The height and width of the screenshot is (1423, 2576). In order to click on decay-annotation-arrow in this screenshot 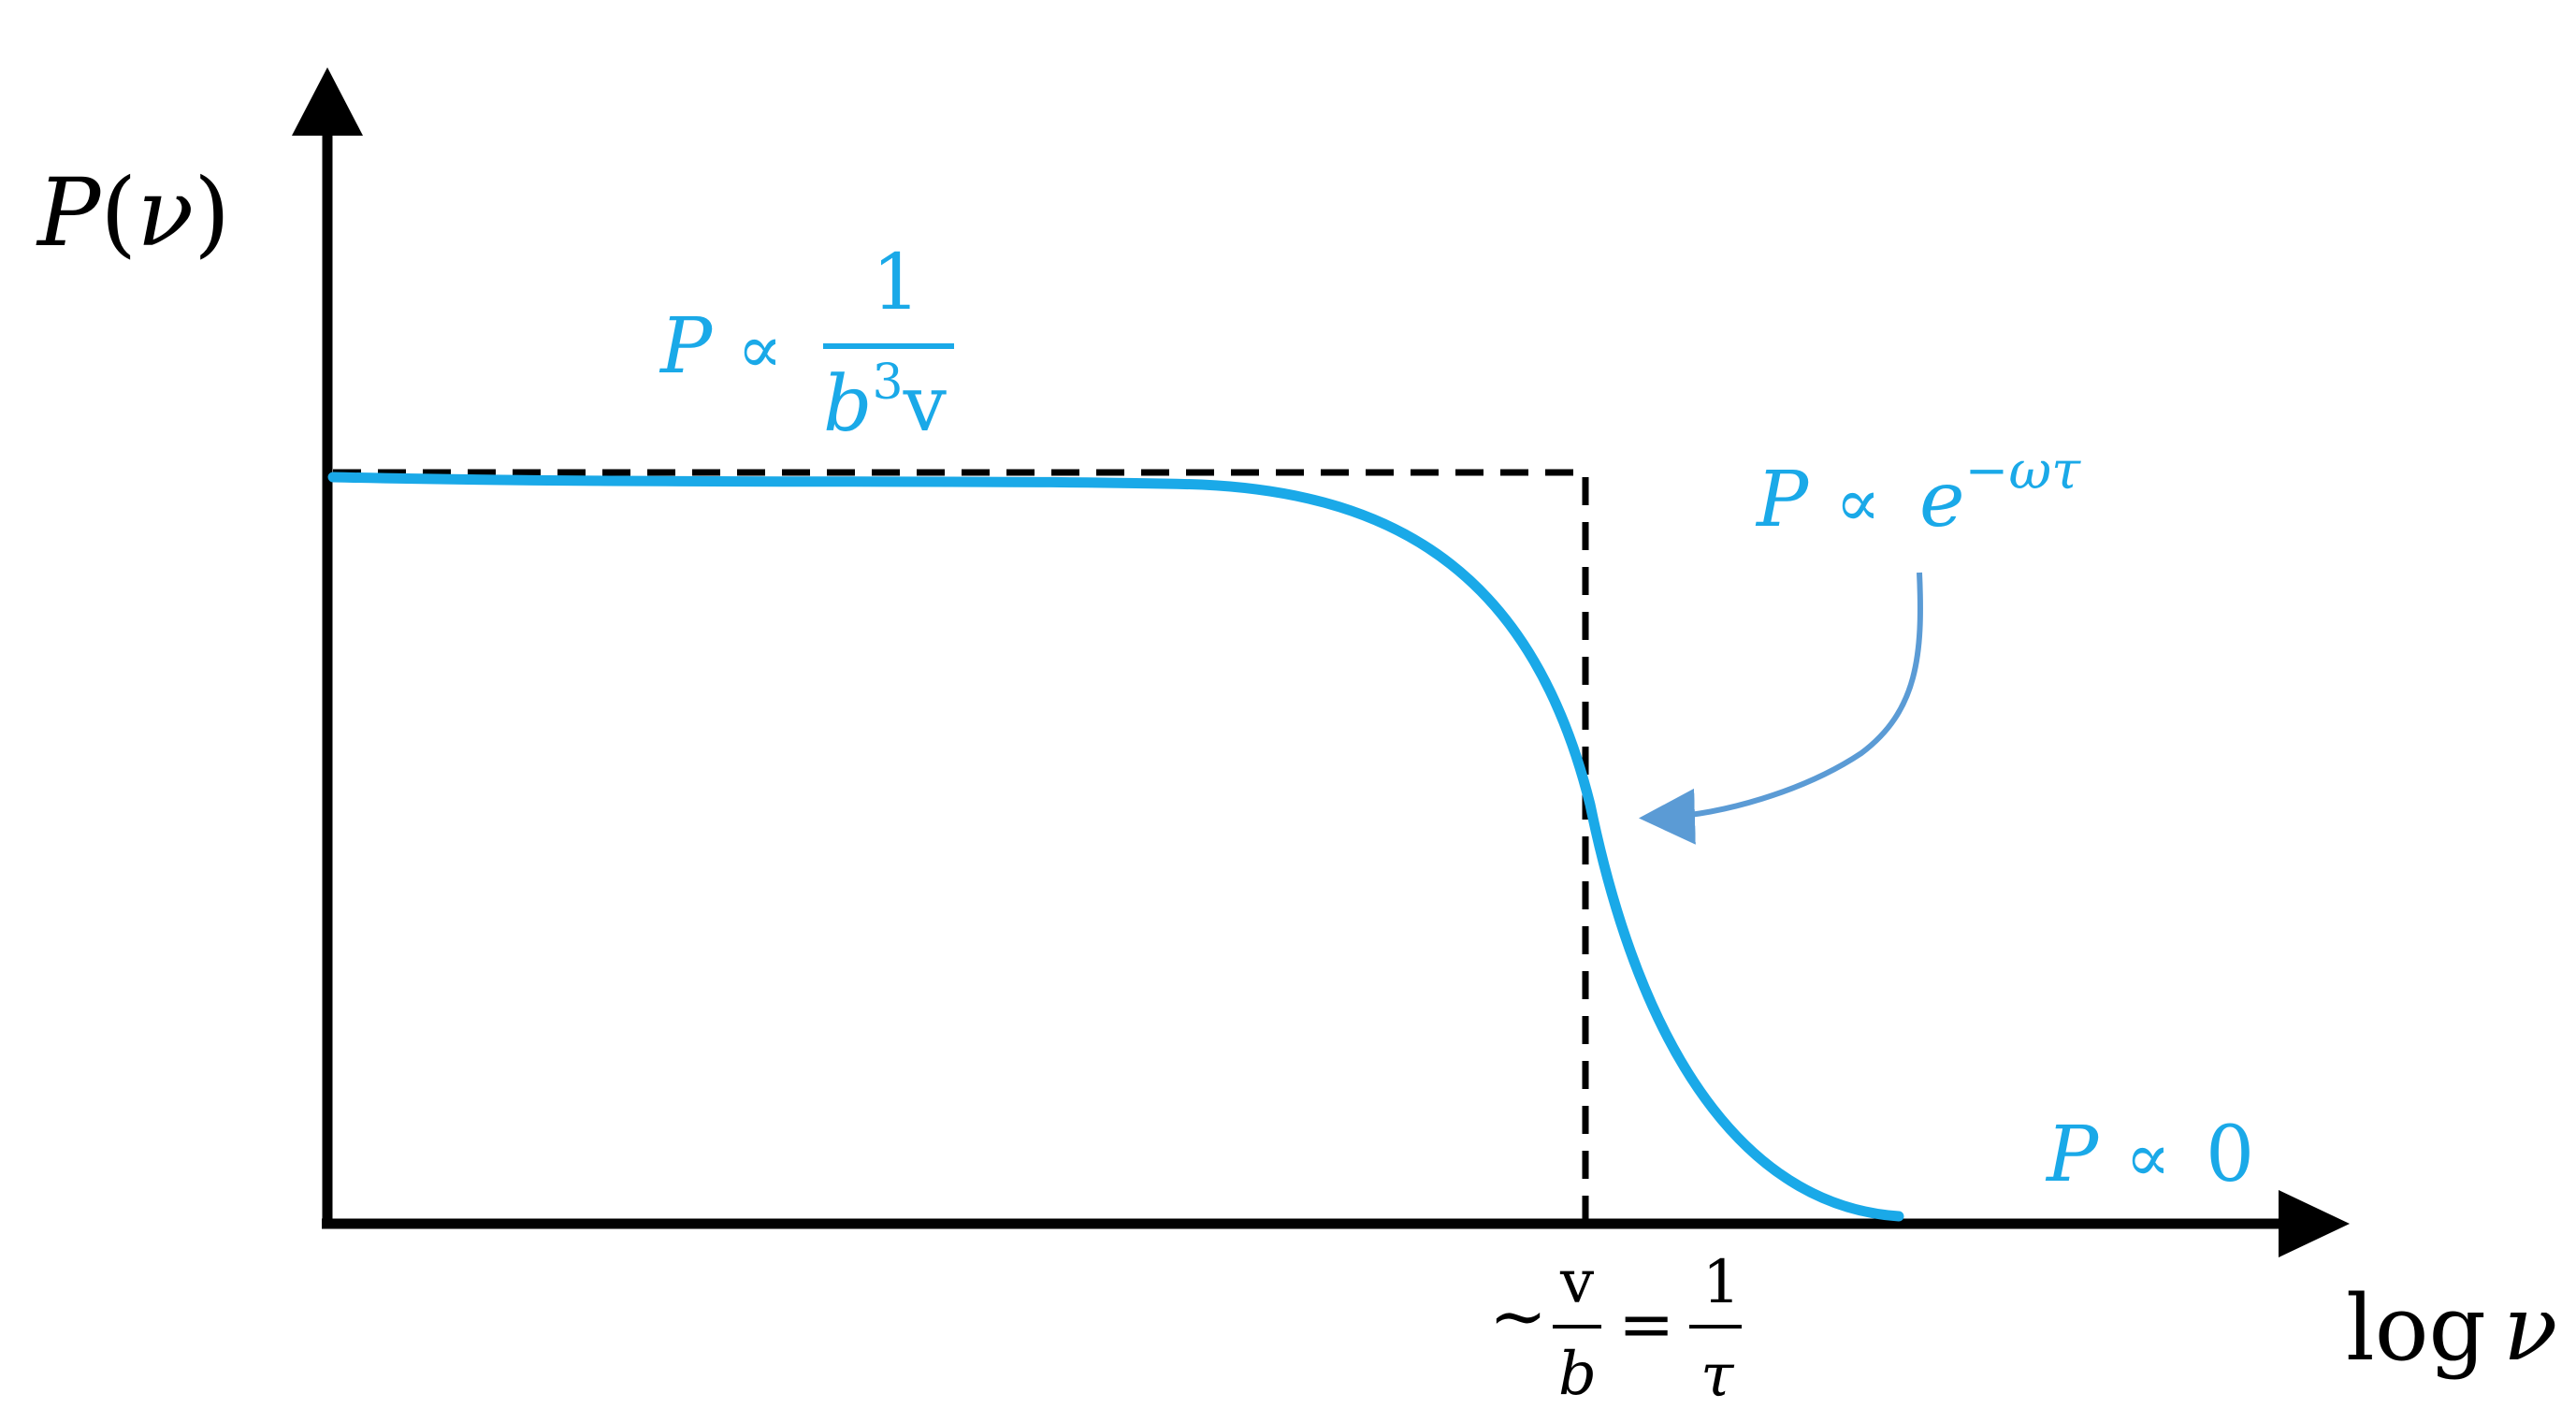, I will do `click(1781, 709)`.